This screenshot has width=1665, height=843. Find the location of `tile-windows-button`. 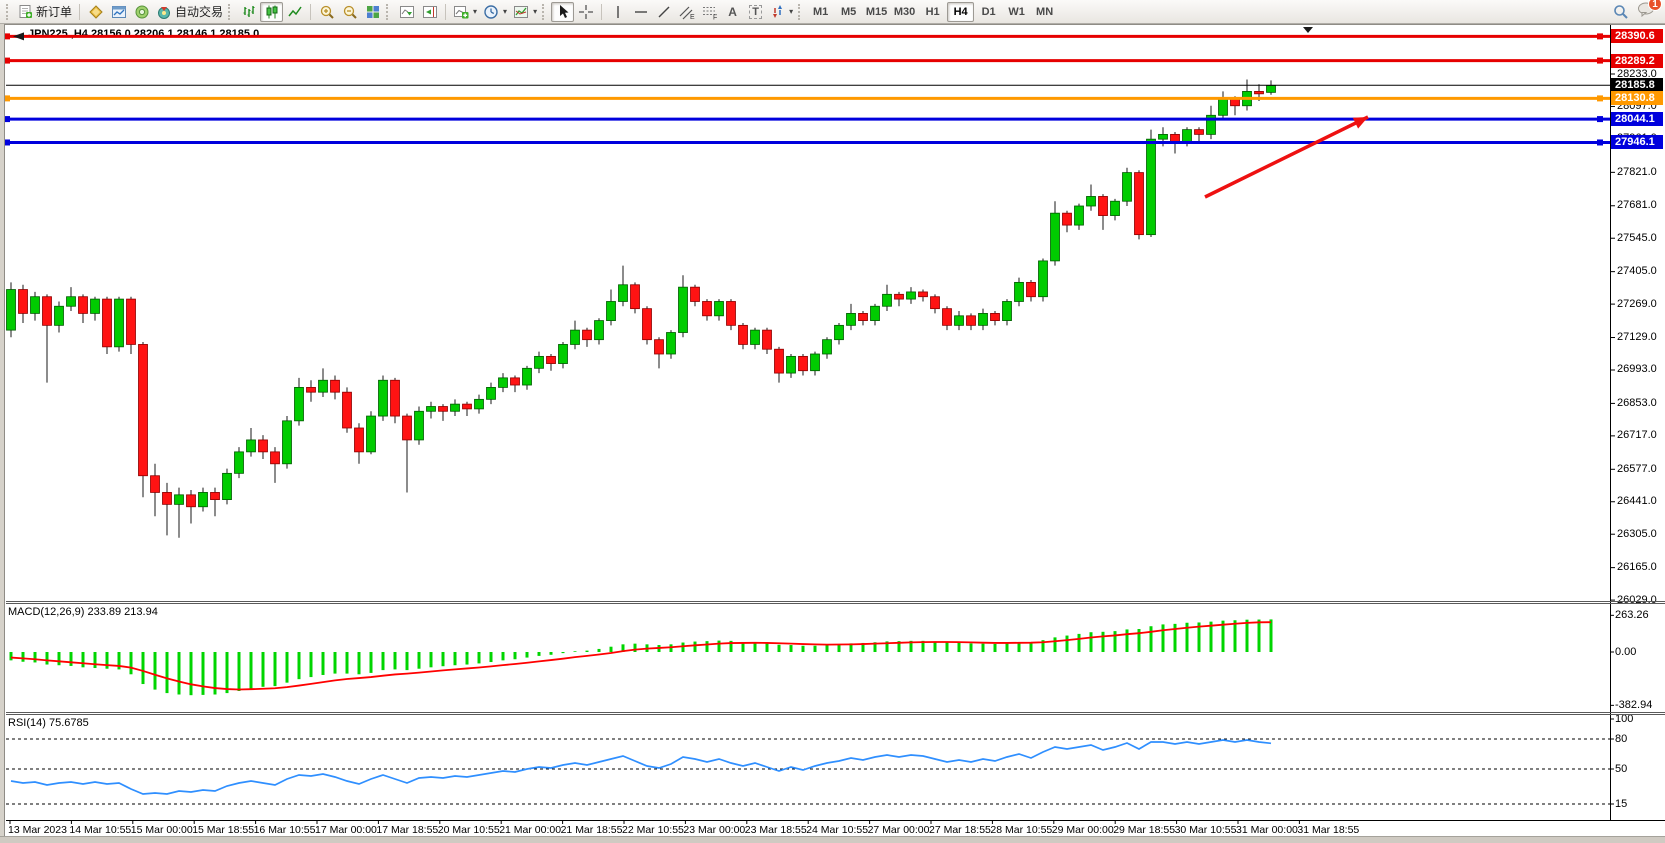

tile-windows-button is located at coordinates (372, 12).